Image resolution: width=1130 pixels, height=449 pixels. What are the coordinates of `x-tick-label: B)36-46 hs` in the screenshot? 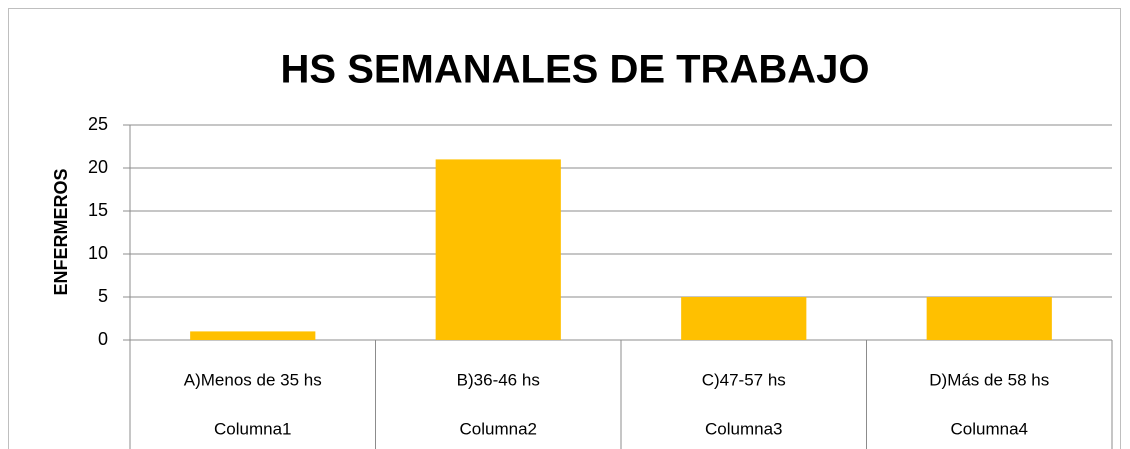 It's located at (498, 379).